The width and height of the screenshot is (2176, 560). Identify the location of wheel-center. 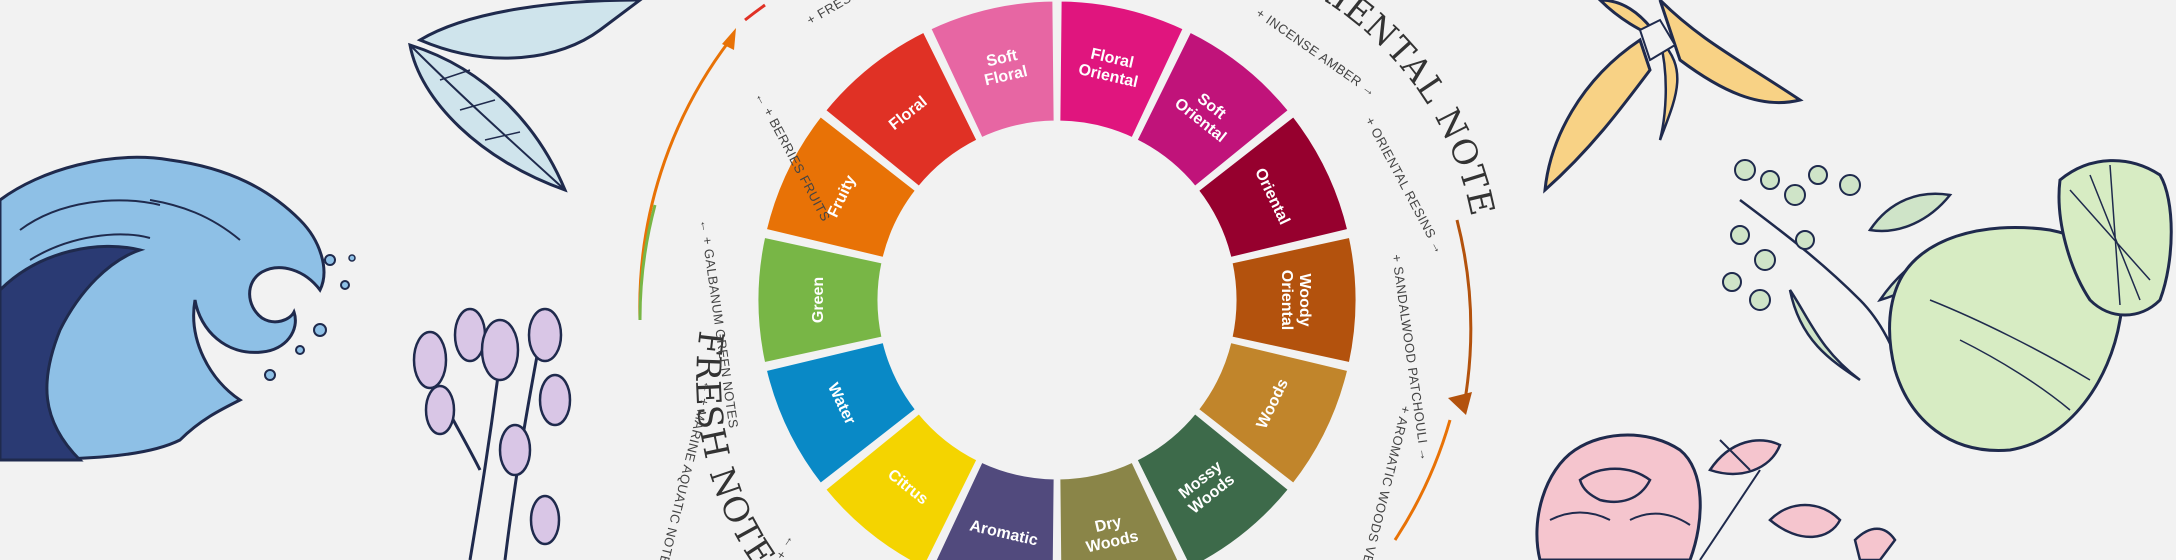
(1057, 300).